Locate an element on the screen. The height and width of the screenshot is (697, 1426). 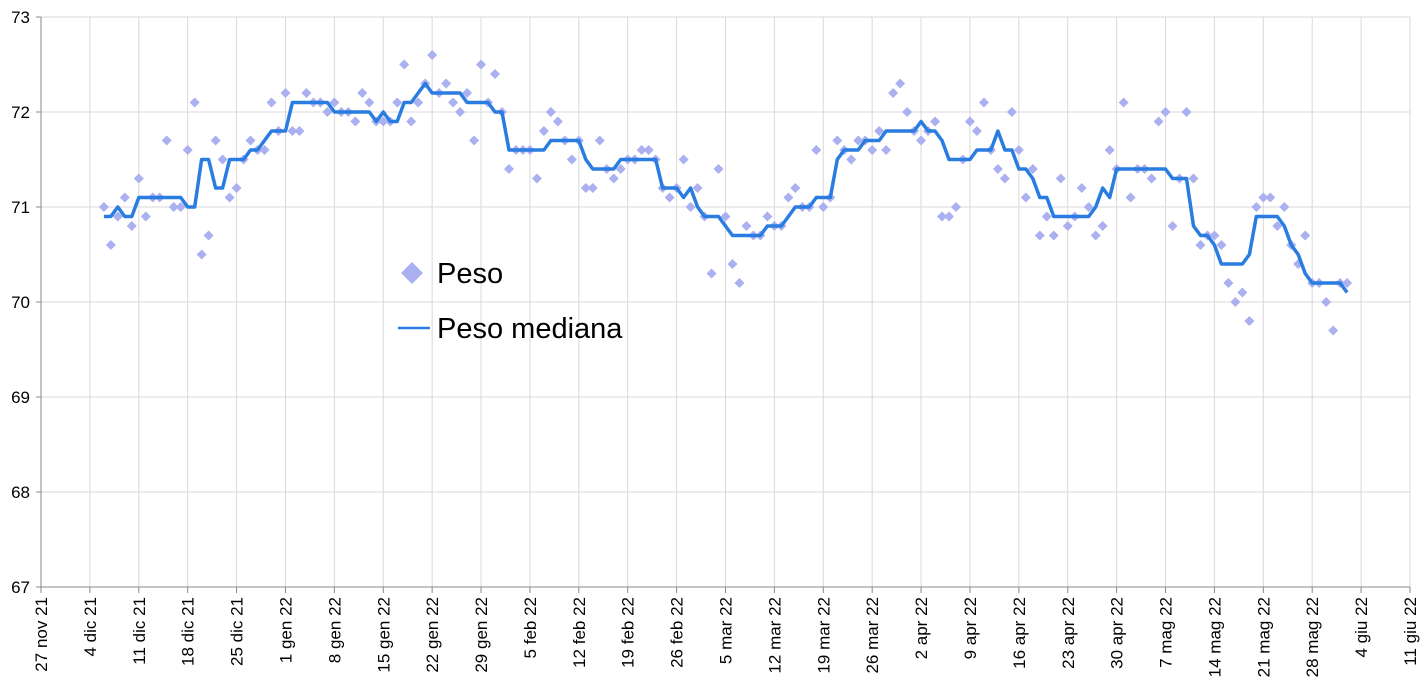
y-tick-label: 68 is located at coordinates (20, 492).